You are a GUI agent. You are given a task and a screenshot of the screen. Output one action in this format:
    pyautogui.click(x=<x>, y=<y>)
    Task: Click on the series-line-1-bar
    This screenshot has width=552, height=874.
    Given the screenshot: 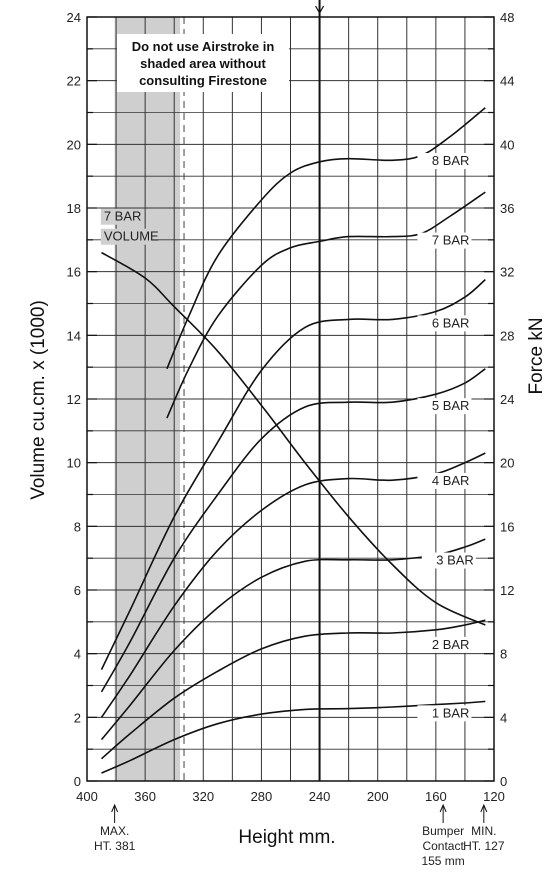 What is the action you would take?
    pyautogui.click(x=293, y=737)
    